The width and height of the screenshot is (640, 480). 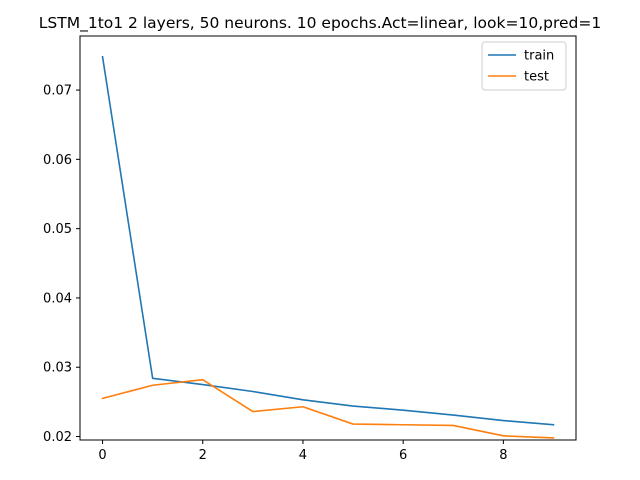 What do you see at coordinates (57, 229) in the screenshot?
I see `y-tick-label: 0.05` at bounding box center [57, 229].